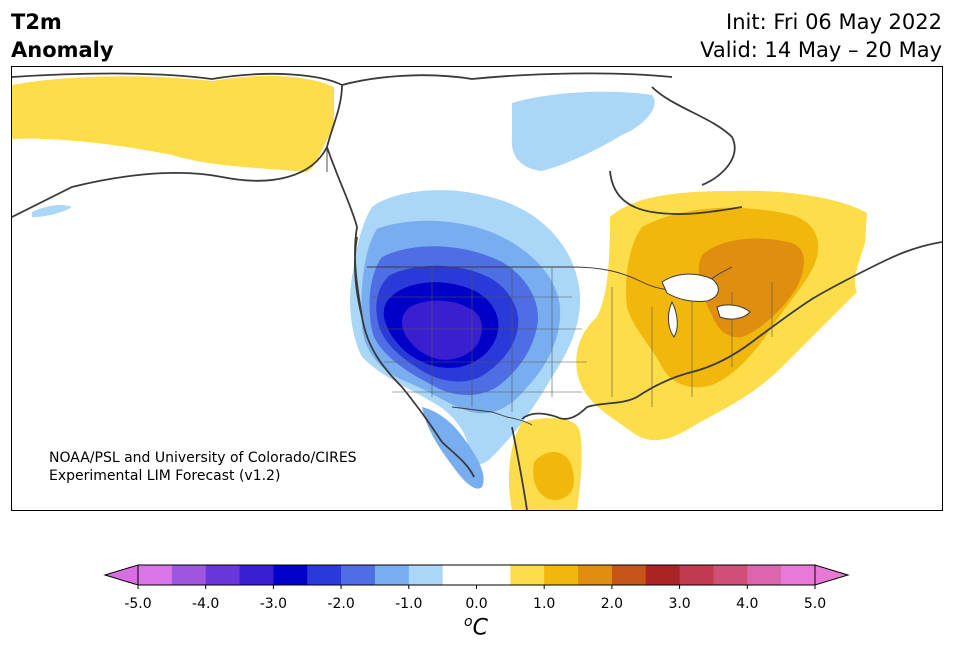 The width and height of the screenshot is (953, 656). I want to click on colorbar-unit: oC, so click(476, 627).